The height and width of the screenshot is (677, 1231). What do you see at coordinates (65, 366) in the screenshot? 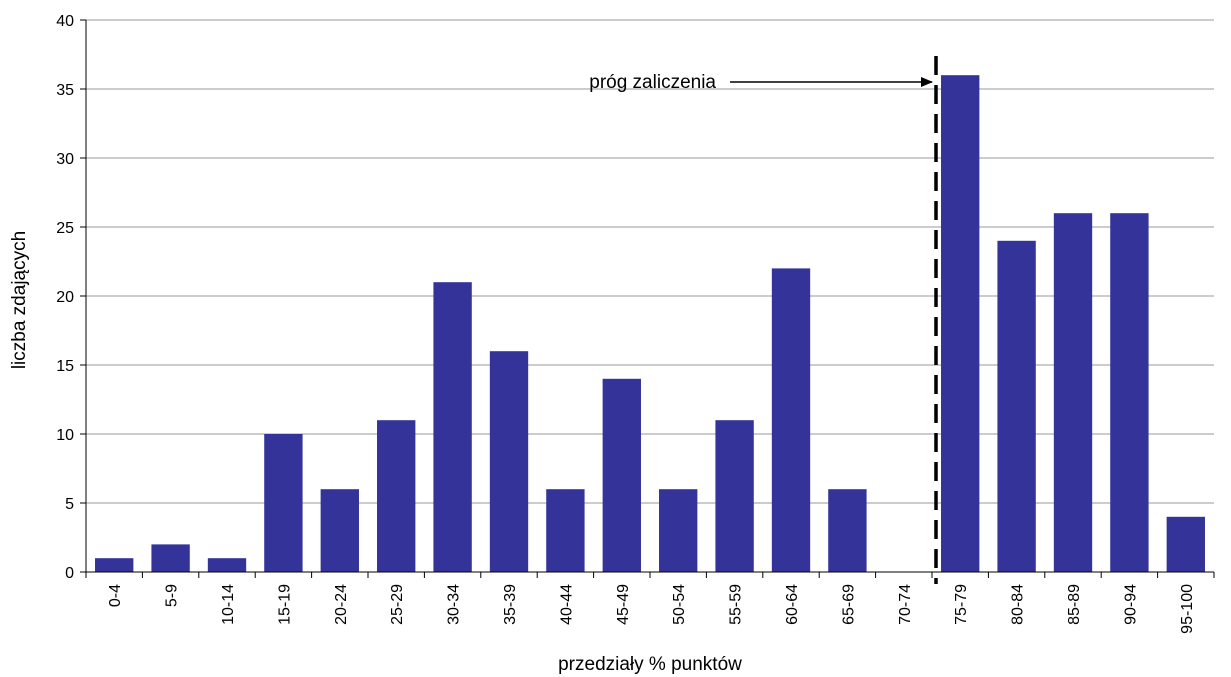
I see `y-tick-label: 15` at bounding box center [65, 366].